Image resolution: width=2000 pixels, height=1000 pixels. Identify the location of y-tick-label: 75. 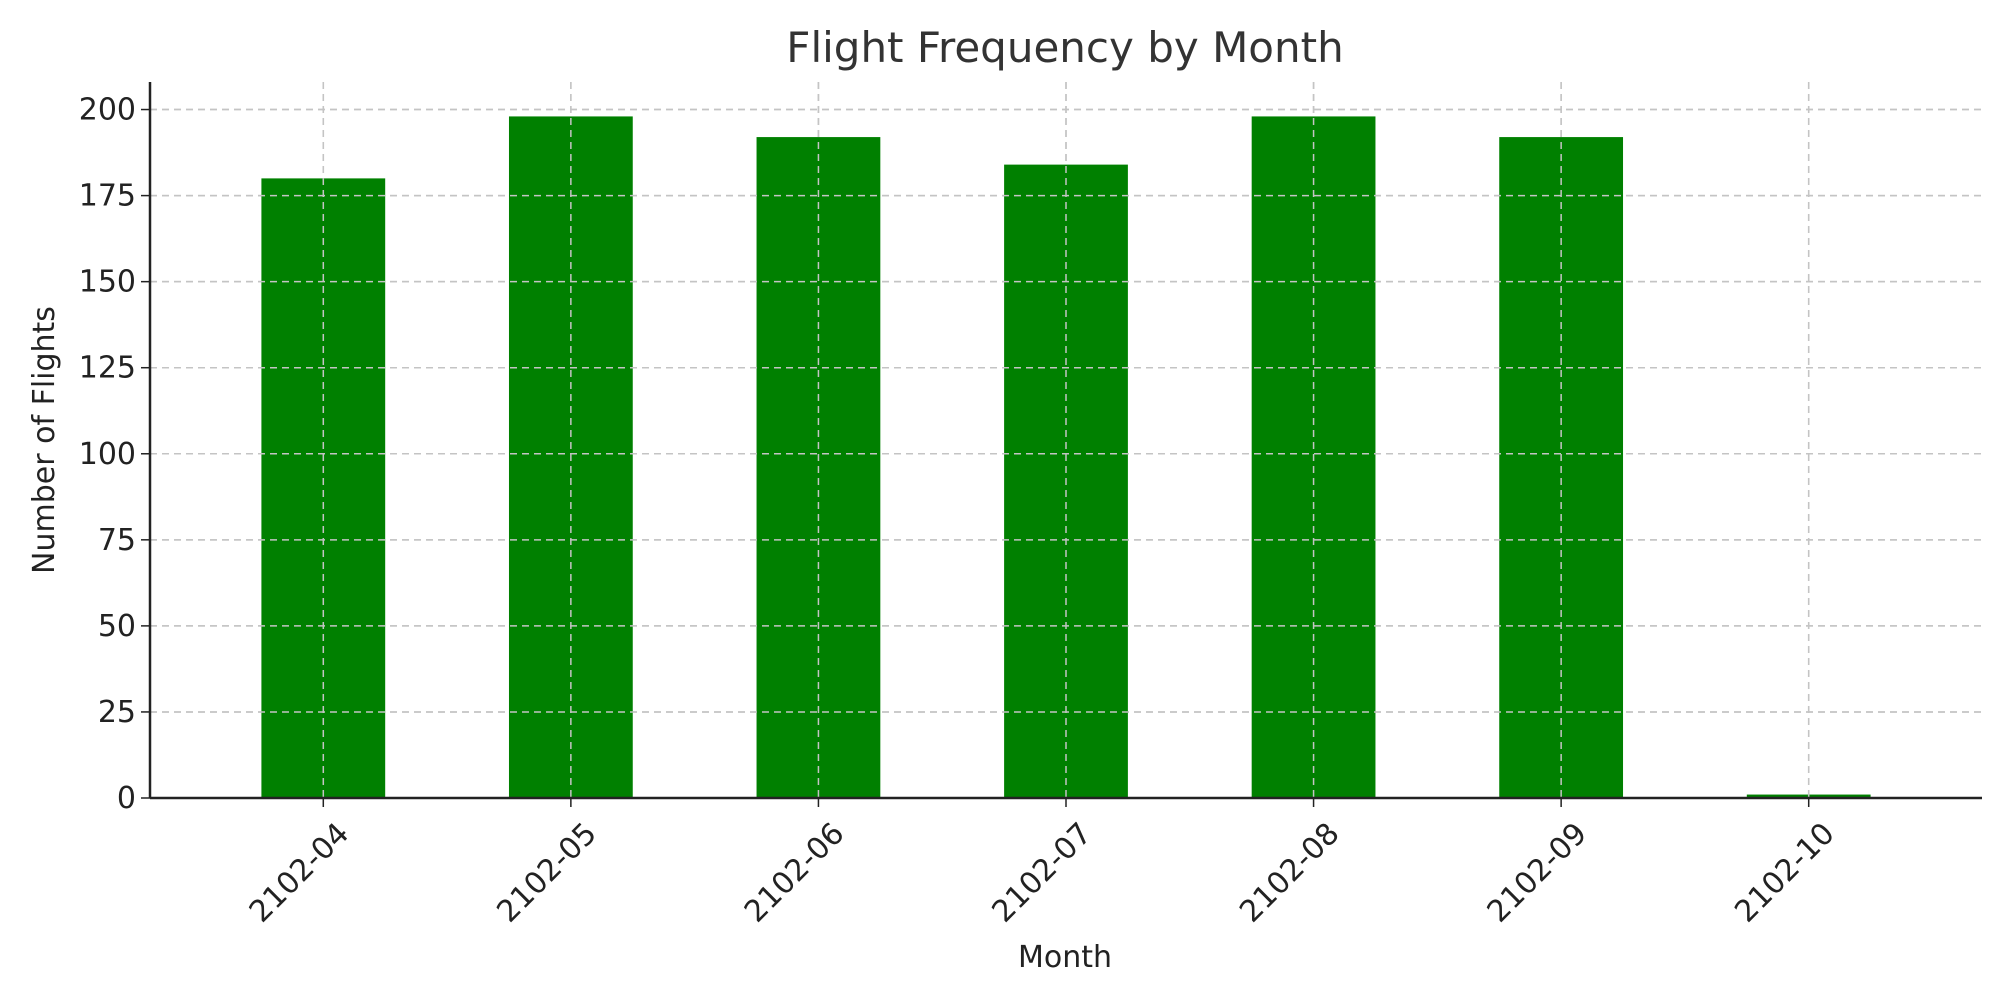
(117, 540).